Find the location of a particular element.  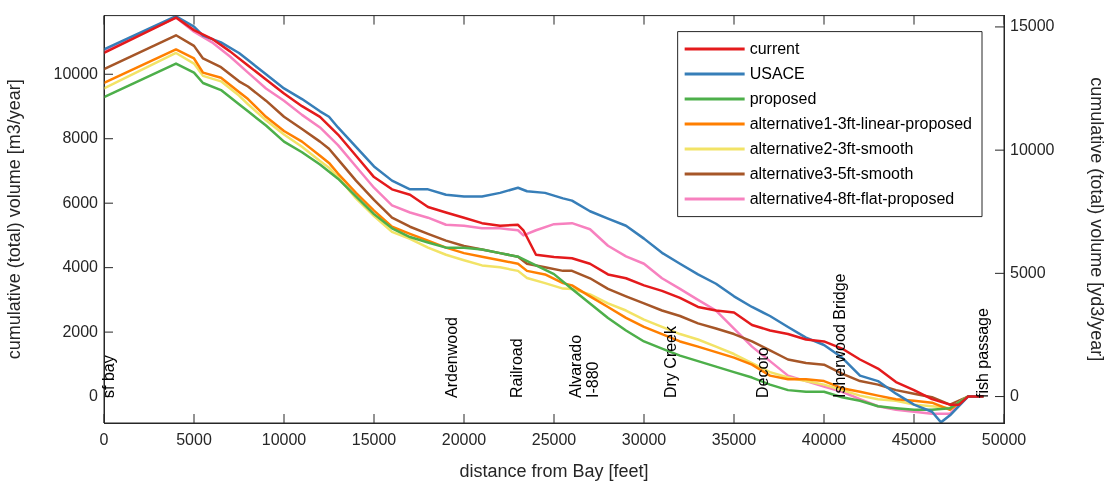

x-tick-label: 35000 is located at coordinates (734, 440).